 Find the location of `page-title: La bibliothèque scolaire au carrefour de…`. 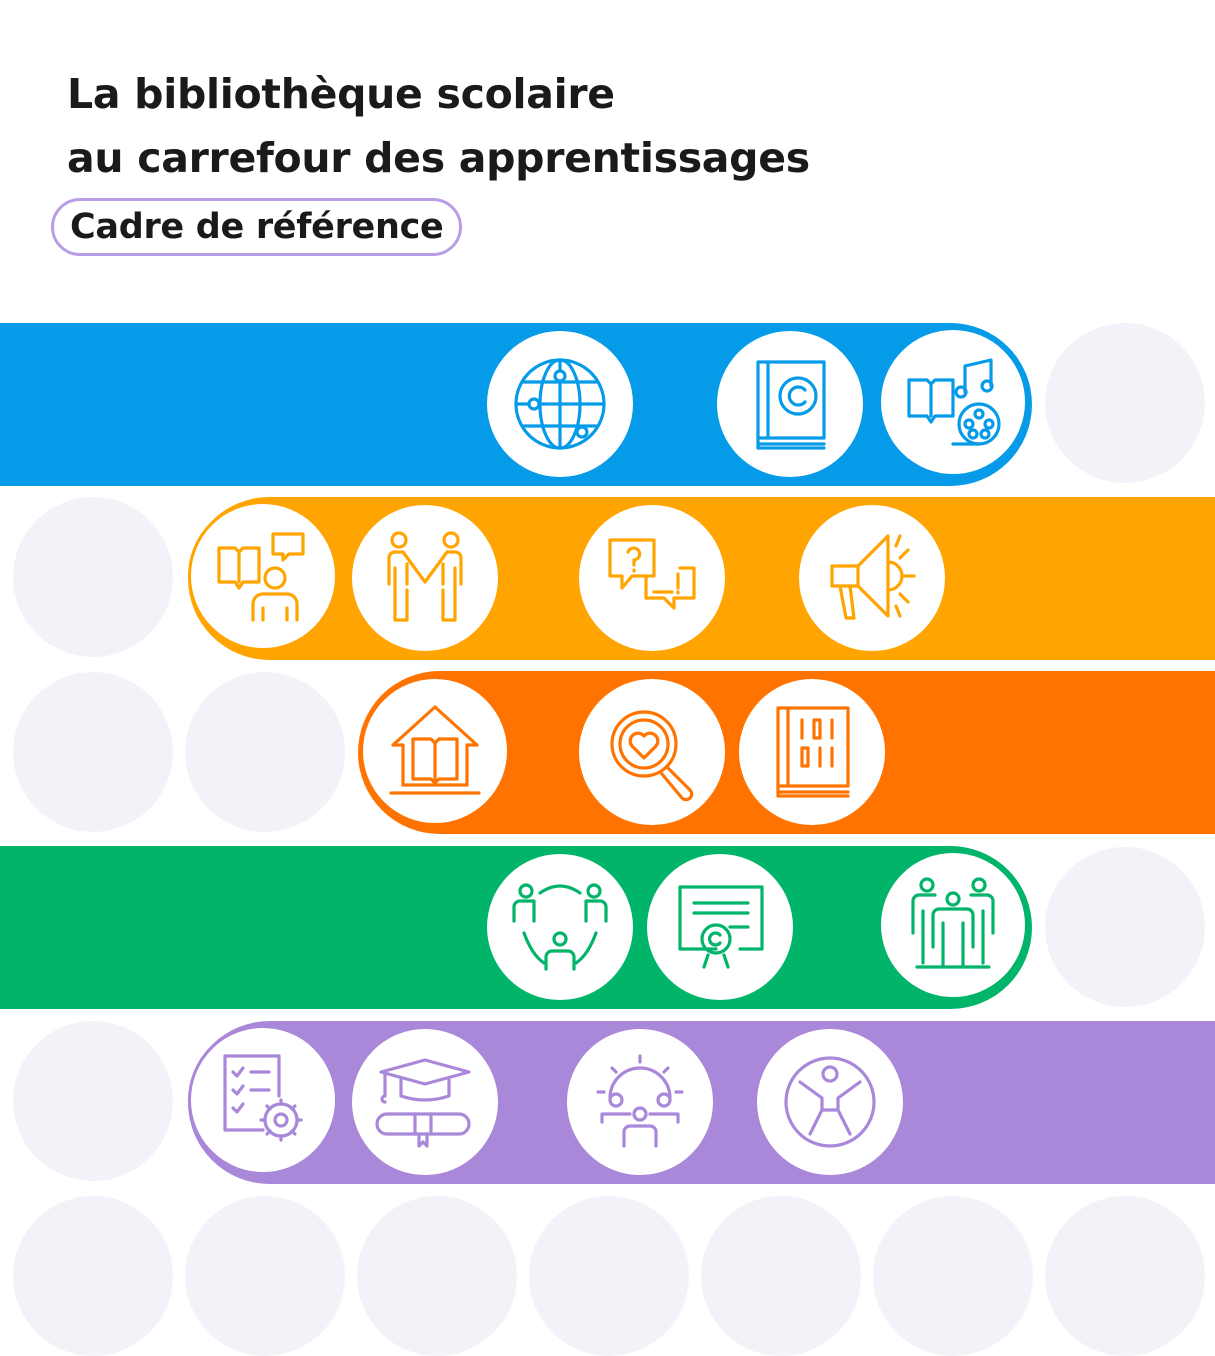

page-title: La bibliothèque scolaire au carrefour de… is located at coordinates (438, 126).